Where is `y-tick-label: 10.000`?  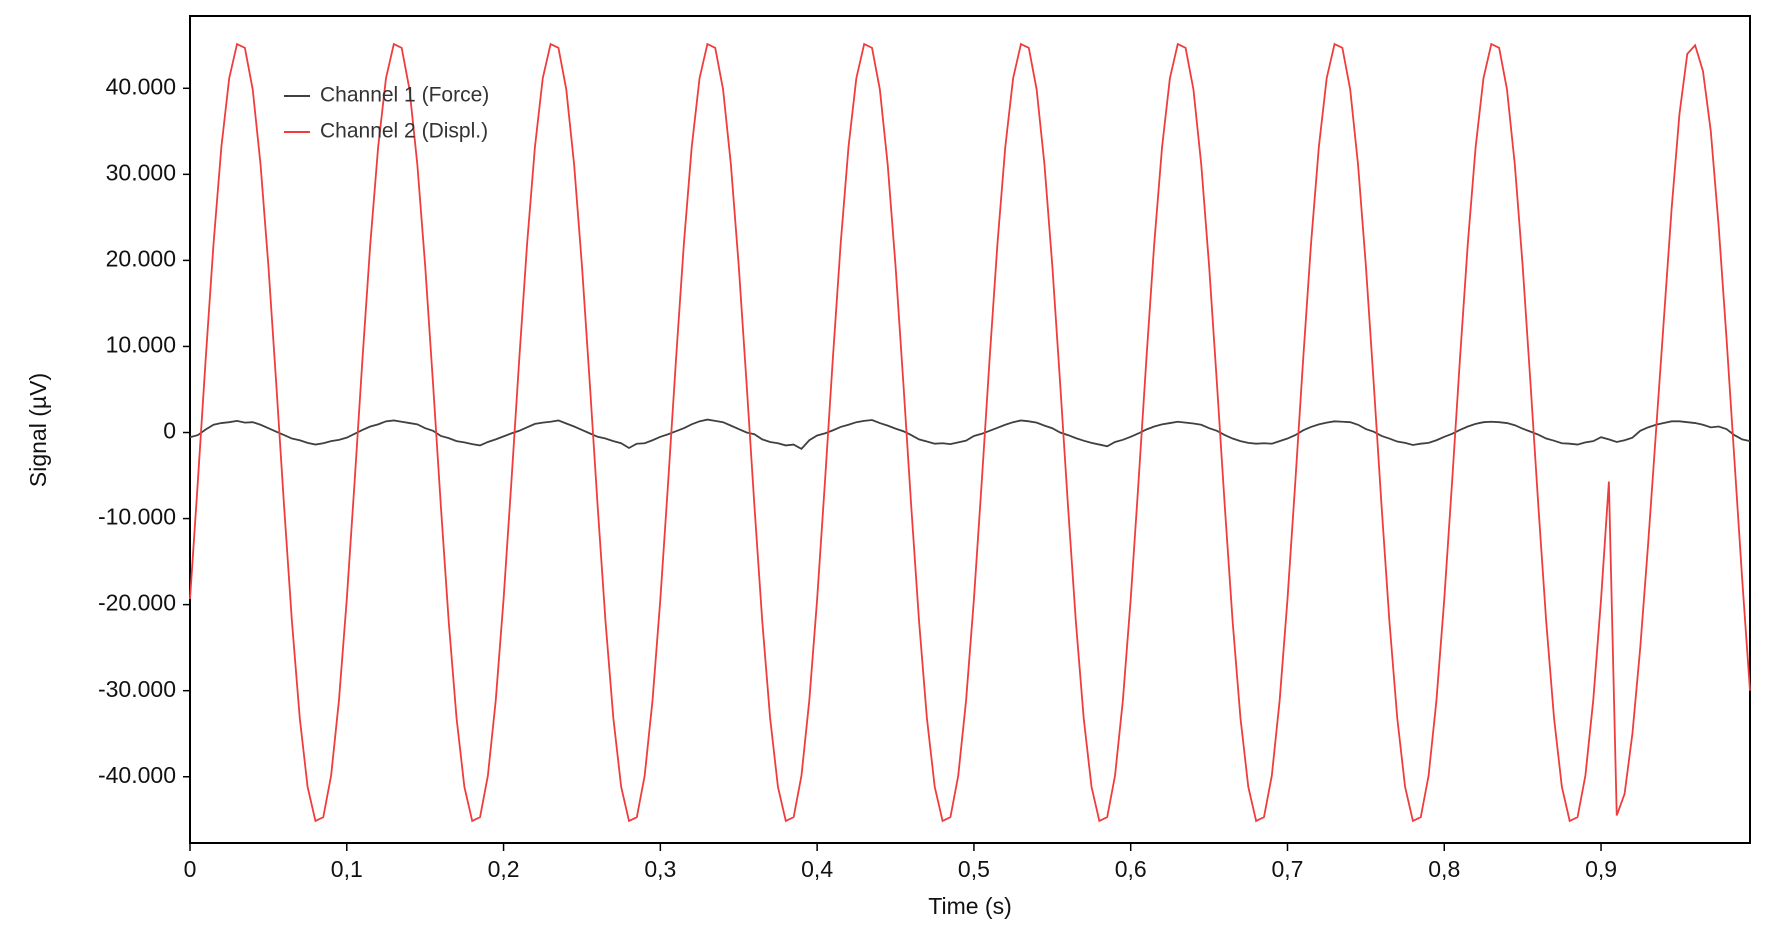
y-tick-label: 10.000 is located at coordinates (141, 345).